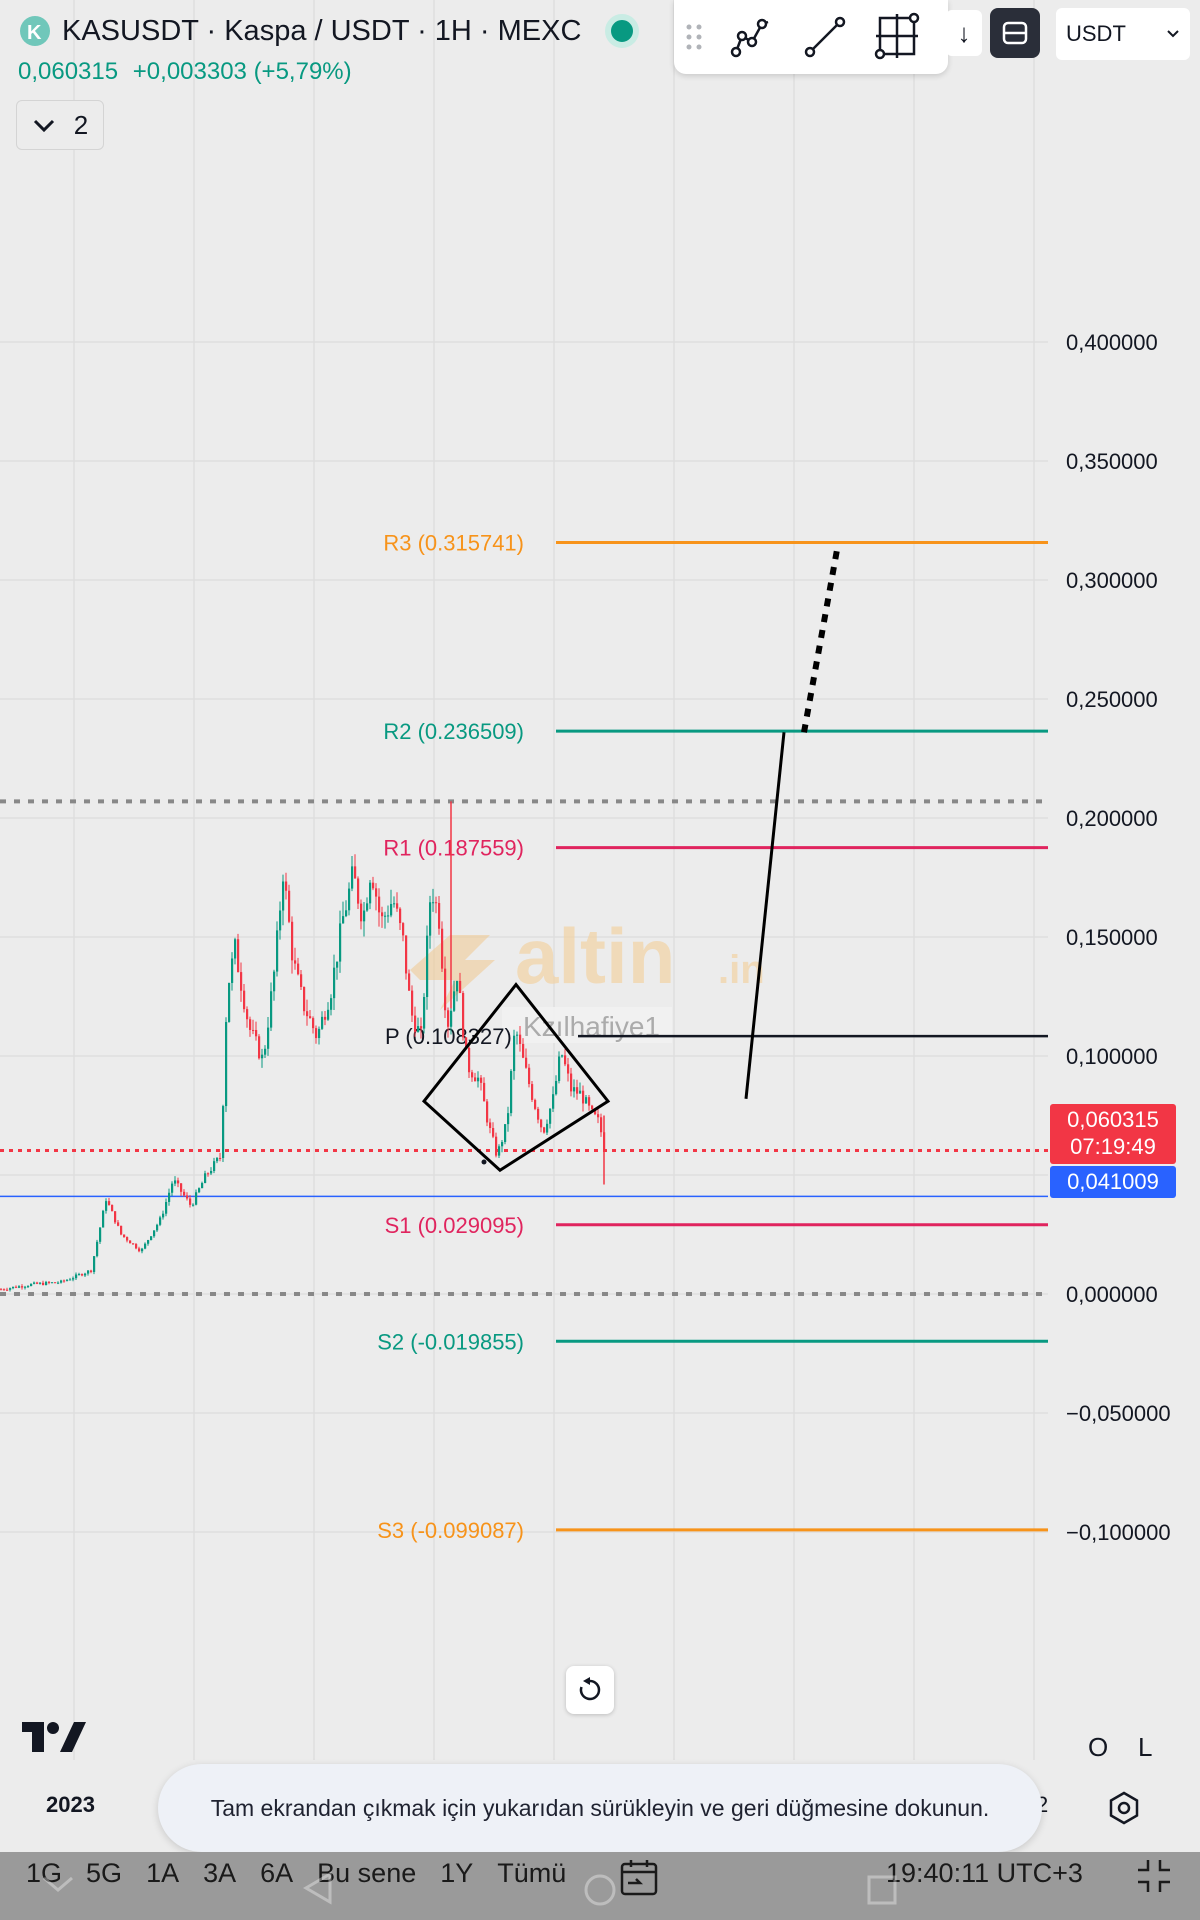  What do you see at coordinates (296, 1873) in the screenshot?
I see `period-selector: 1G 5G 1A 3A 6A Bu sene 1Y Tümü` at bounding box center [296, 1873].